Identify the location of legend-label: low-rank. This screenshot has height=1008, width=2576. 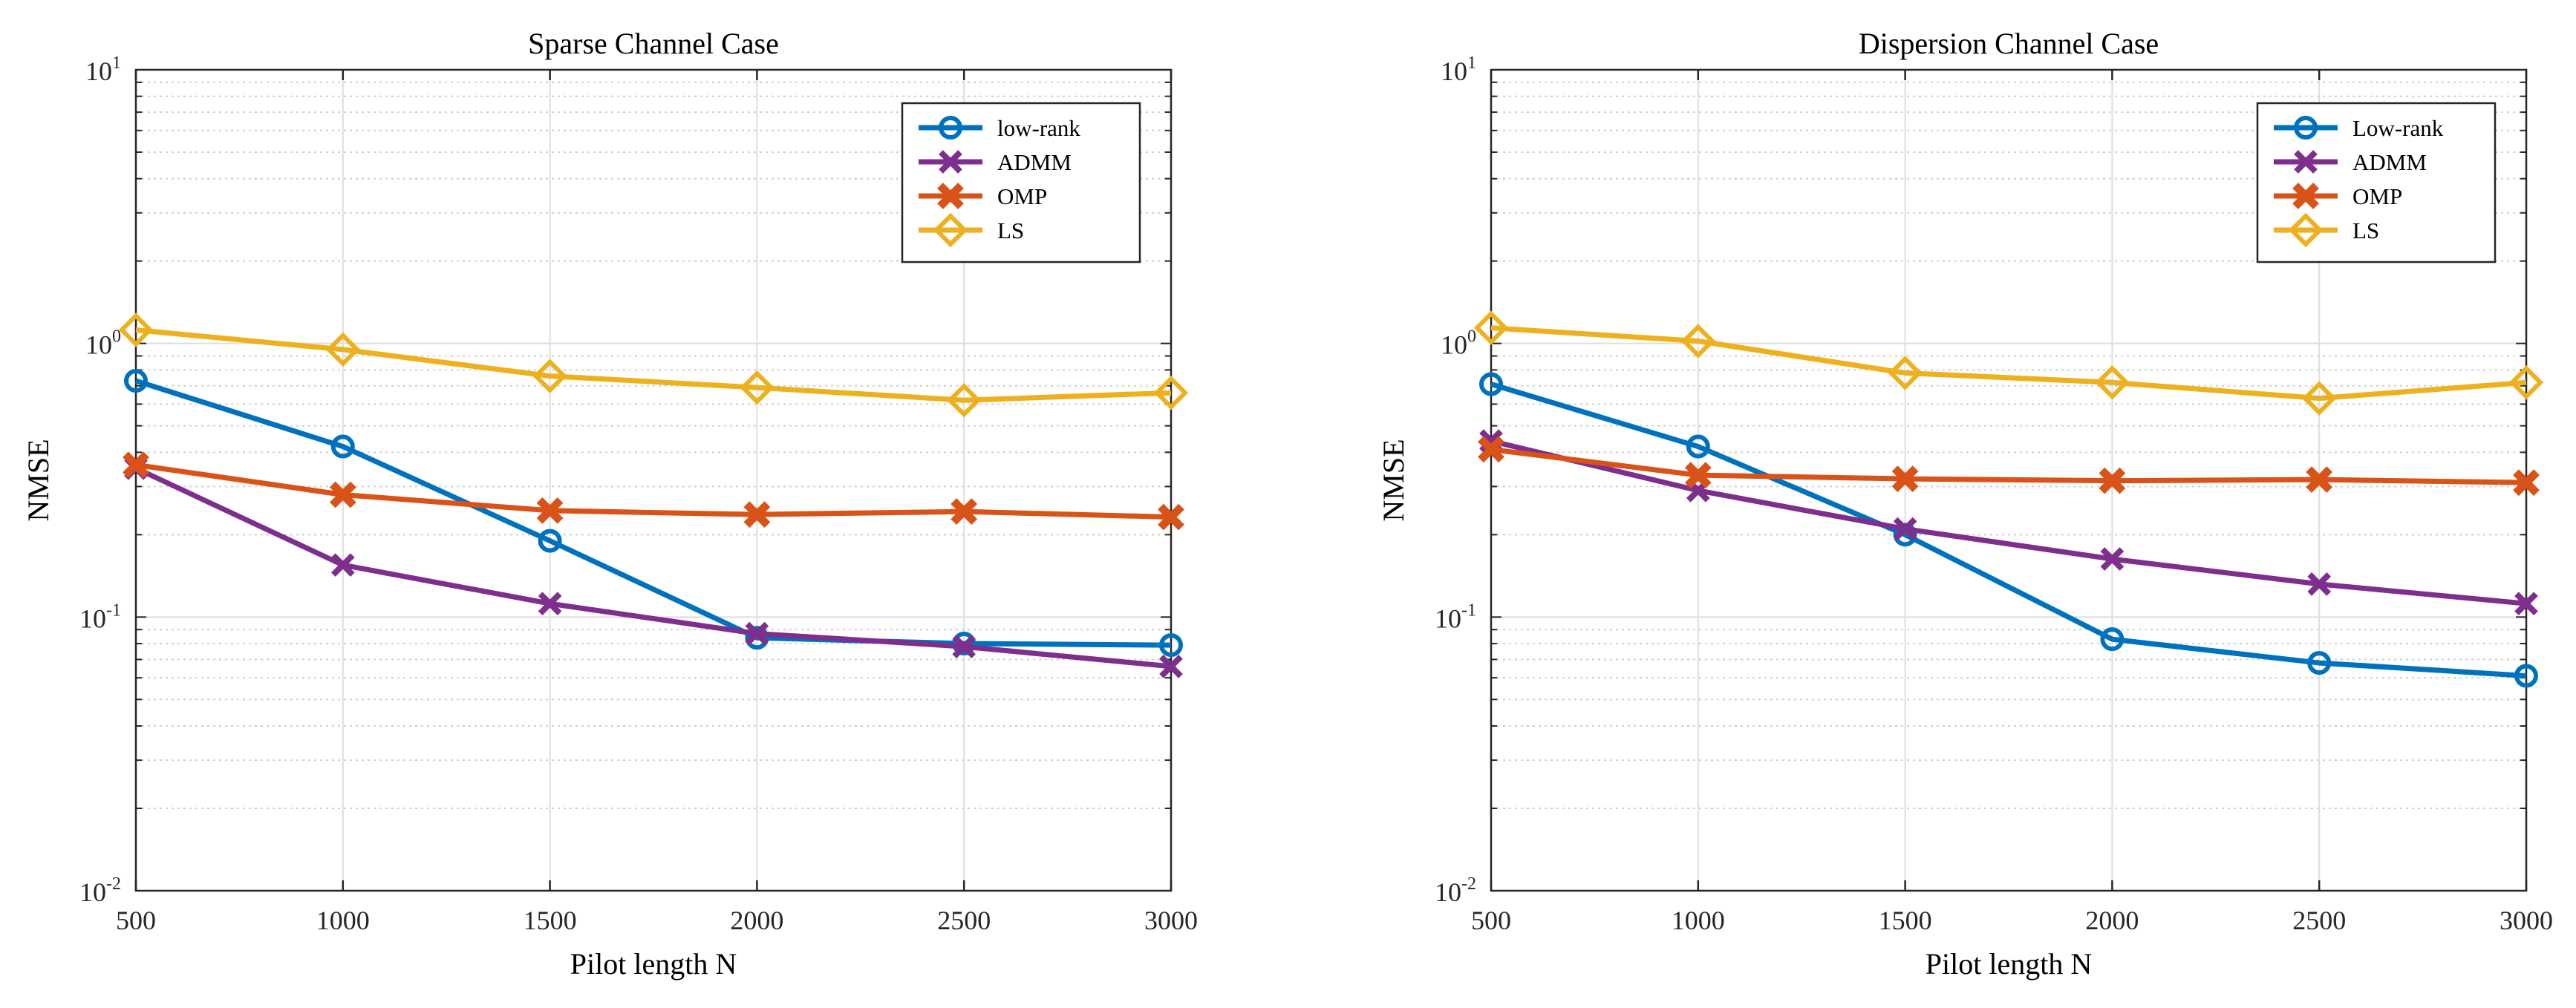
(1038, 128).